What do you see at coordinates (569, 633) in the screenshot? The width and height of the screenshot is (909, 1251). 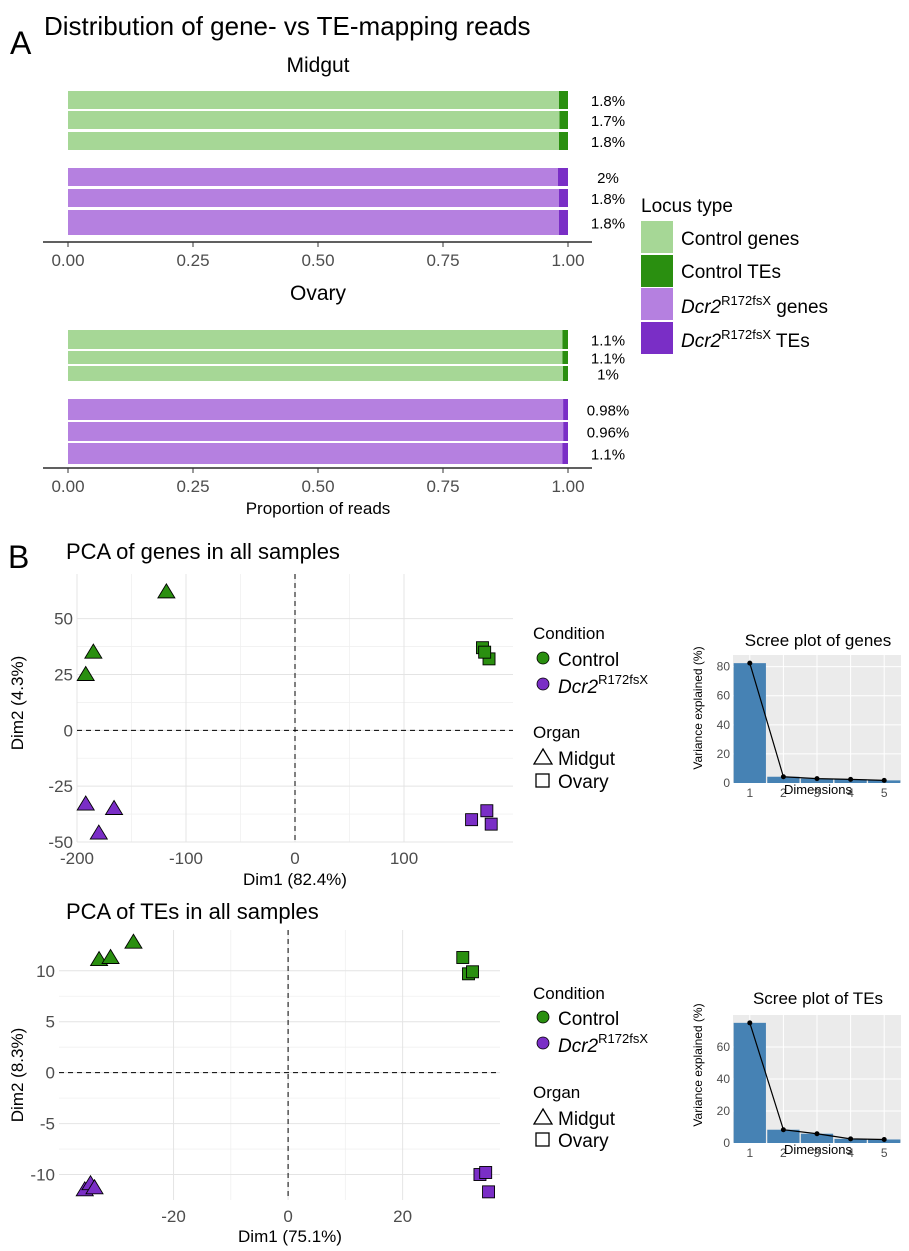 I see `condition-legend-title: Condition` at bounding box center [569, 633].